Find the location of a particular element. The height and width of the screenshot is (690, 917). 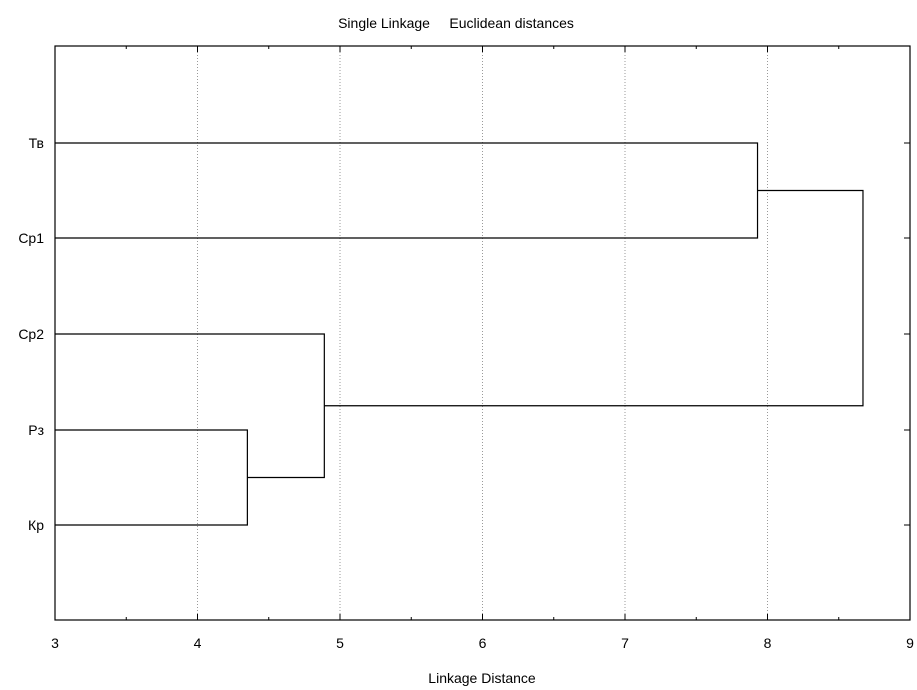

x-tick-label-5: 5 is located at coordinates (340, 643).